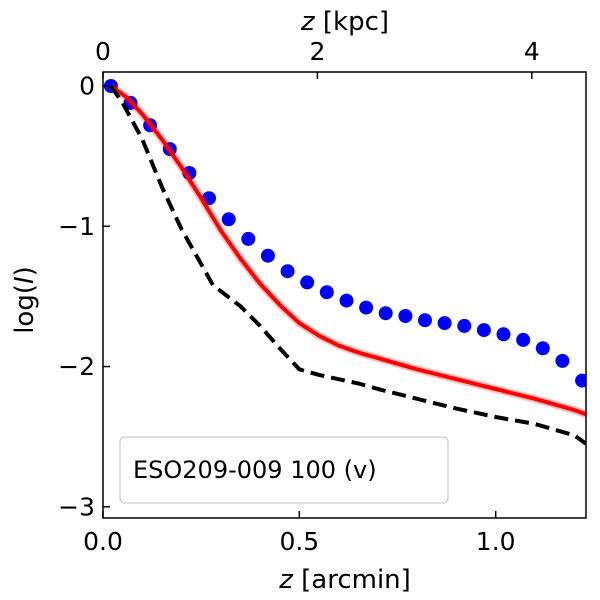 This screenshot has height=600, width=600. What do you see at coordinates (317, 51) in the screenshot?
I see `top-tick-label-1: 2` at bounding box center [317, 51].